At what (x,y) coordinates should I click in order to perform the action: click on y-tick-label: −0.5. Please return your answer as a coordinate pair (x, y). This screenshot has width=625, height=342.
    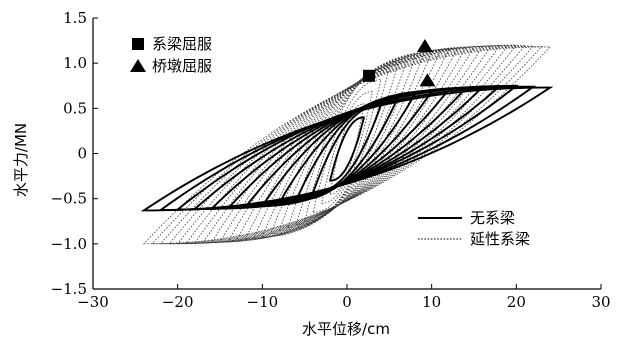
    Looking at the image, I should click on (69, 199).